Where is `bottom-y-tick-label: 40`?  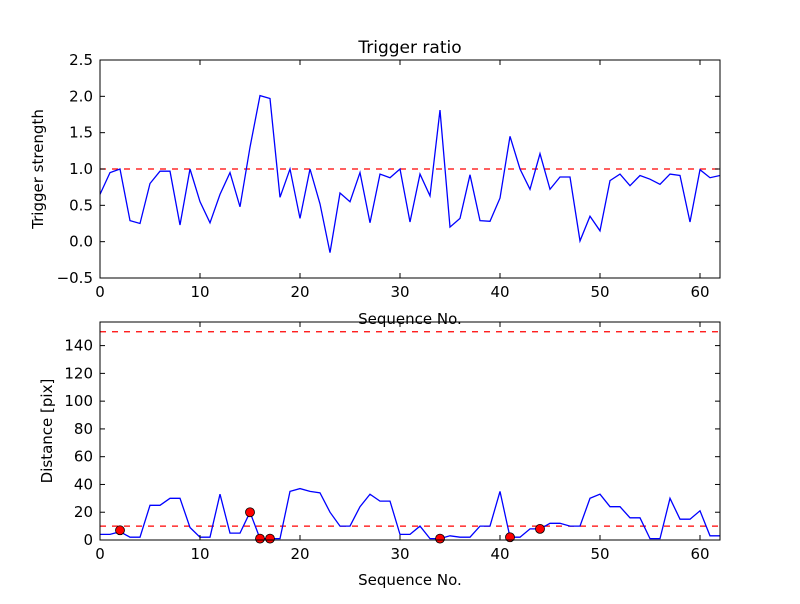 bottom-y-tick-label: 40 is located at coordinates (83, 484).